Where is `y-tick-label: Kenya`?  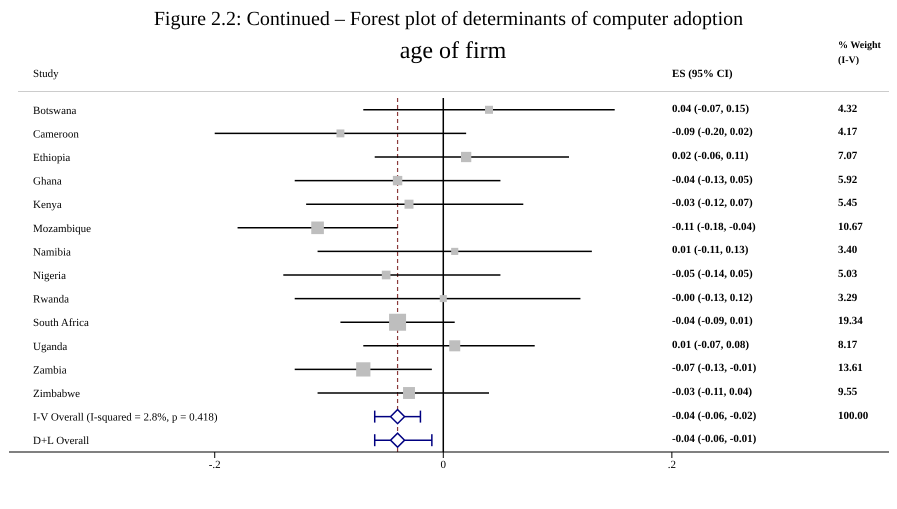
y-tick-label: Kenya is located at coordinates (47, 205).